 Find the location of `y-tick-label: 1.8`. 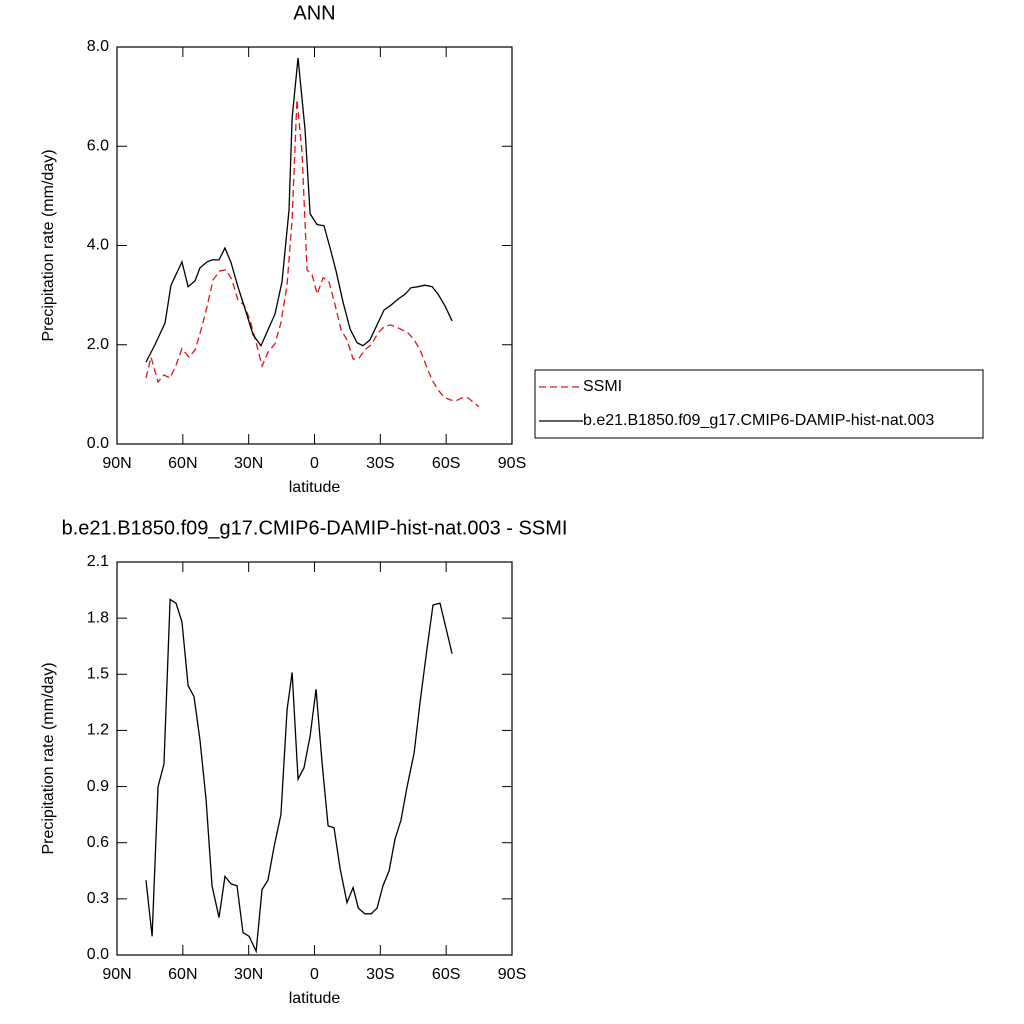

y-tick-label: 1.8 is located at coordinates (98, 617).